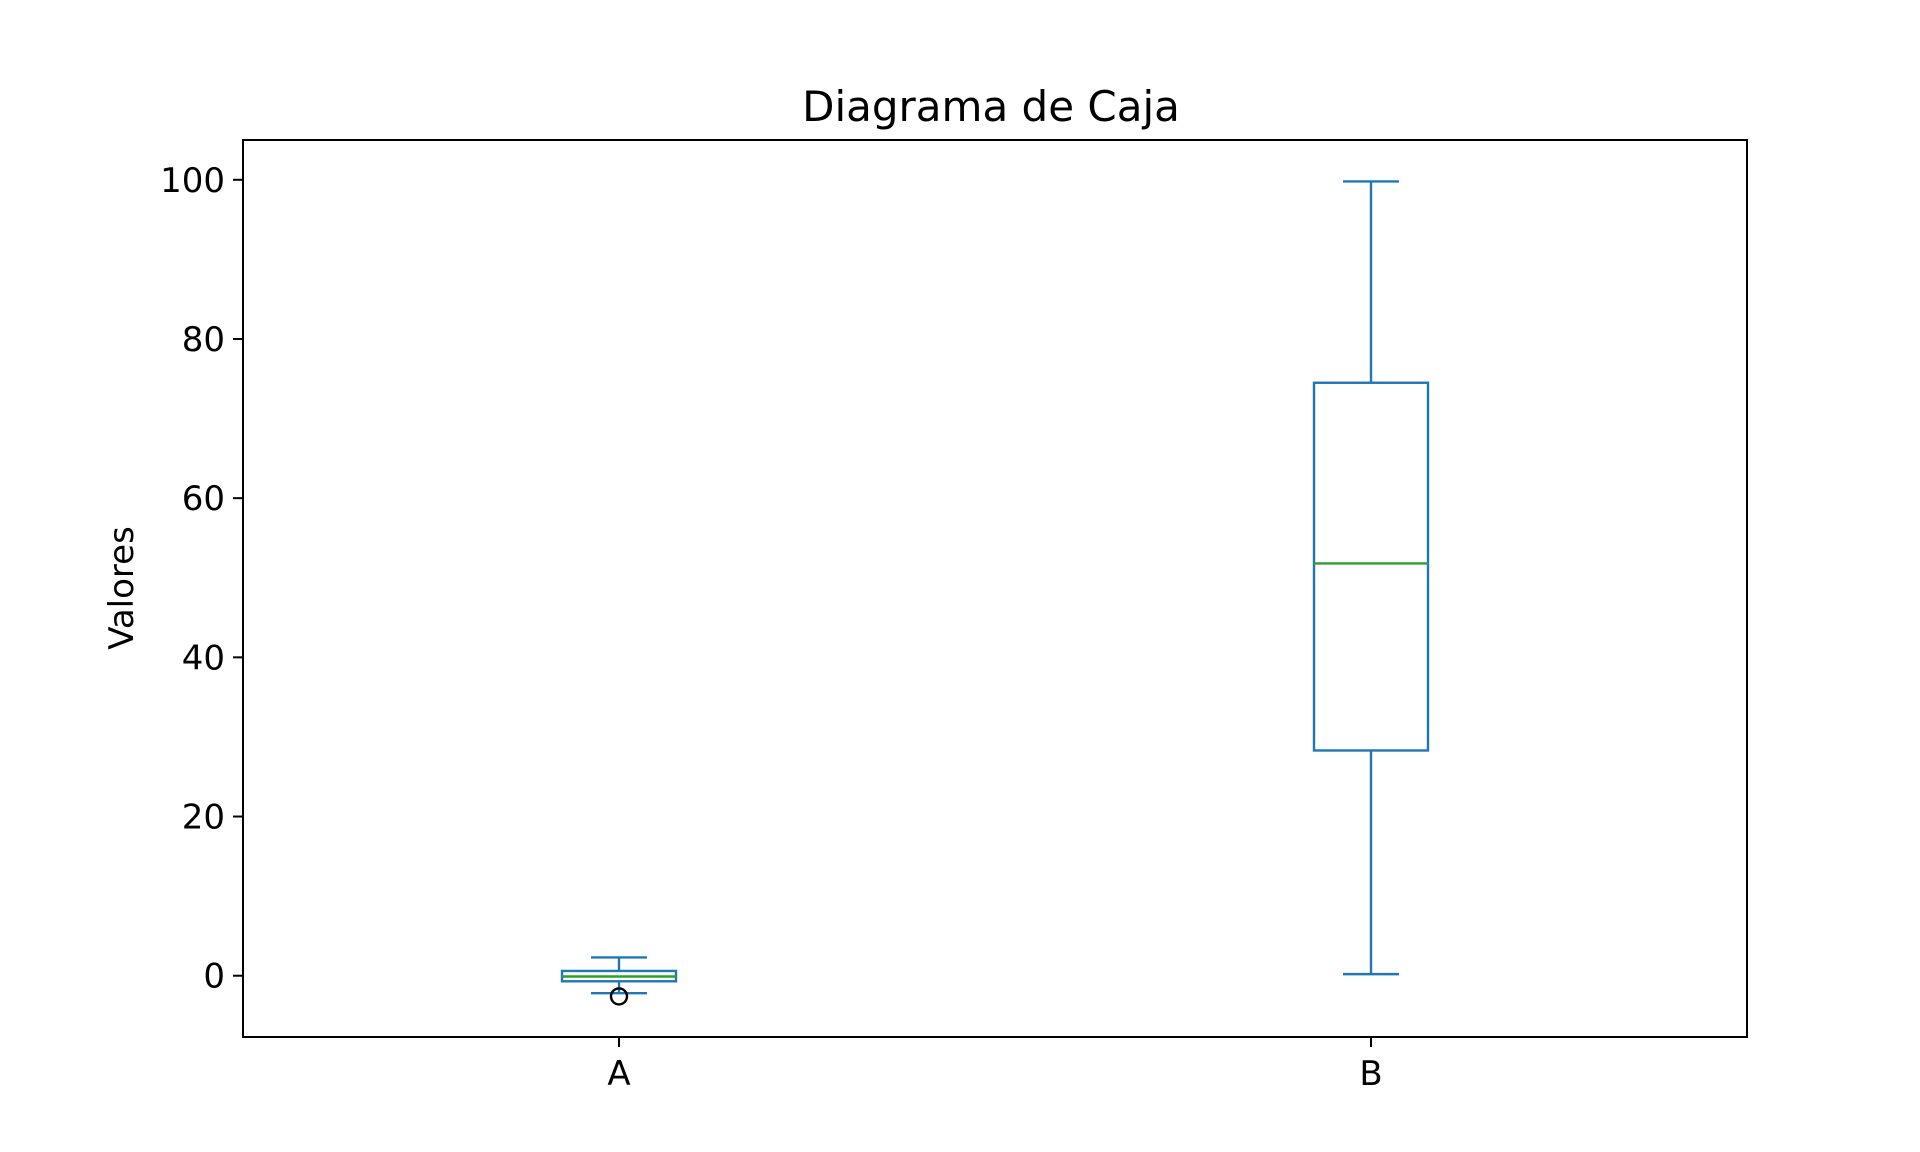 The image size is (1920, 1152). Describe the element at coordinates (619, 981) in the screenshot. I see `box-group-a` at that location.